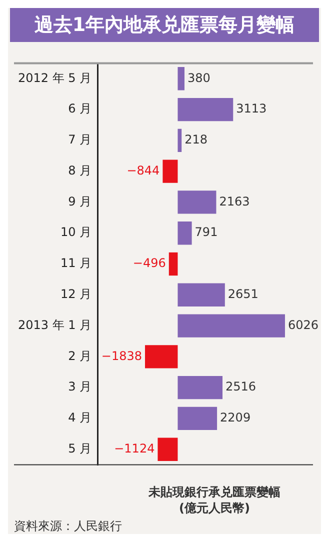  Describe the element at coordinates (243, 294) in the screenshot. I see `data-label: 2651` at that location.